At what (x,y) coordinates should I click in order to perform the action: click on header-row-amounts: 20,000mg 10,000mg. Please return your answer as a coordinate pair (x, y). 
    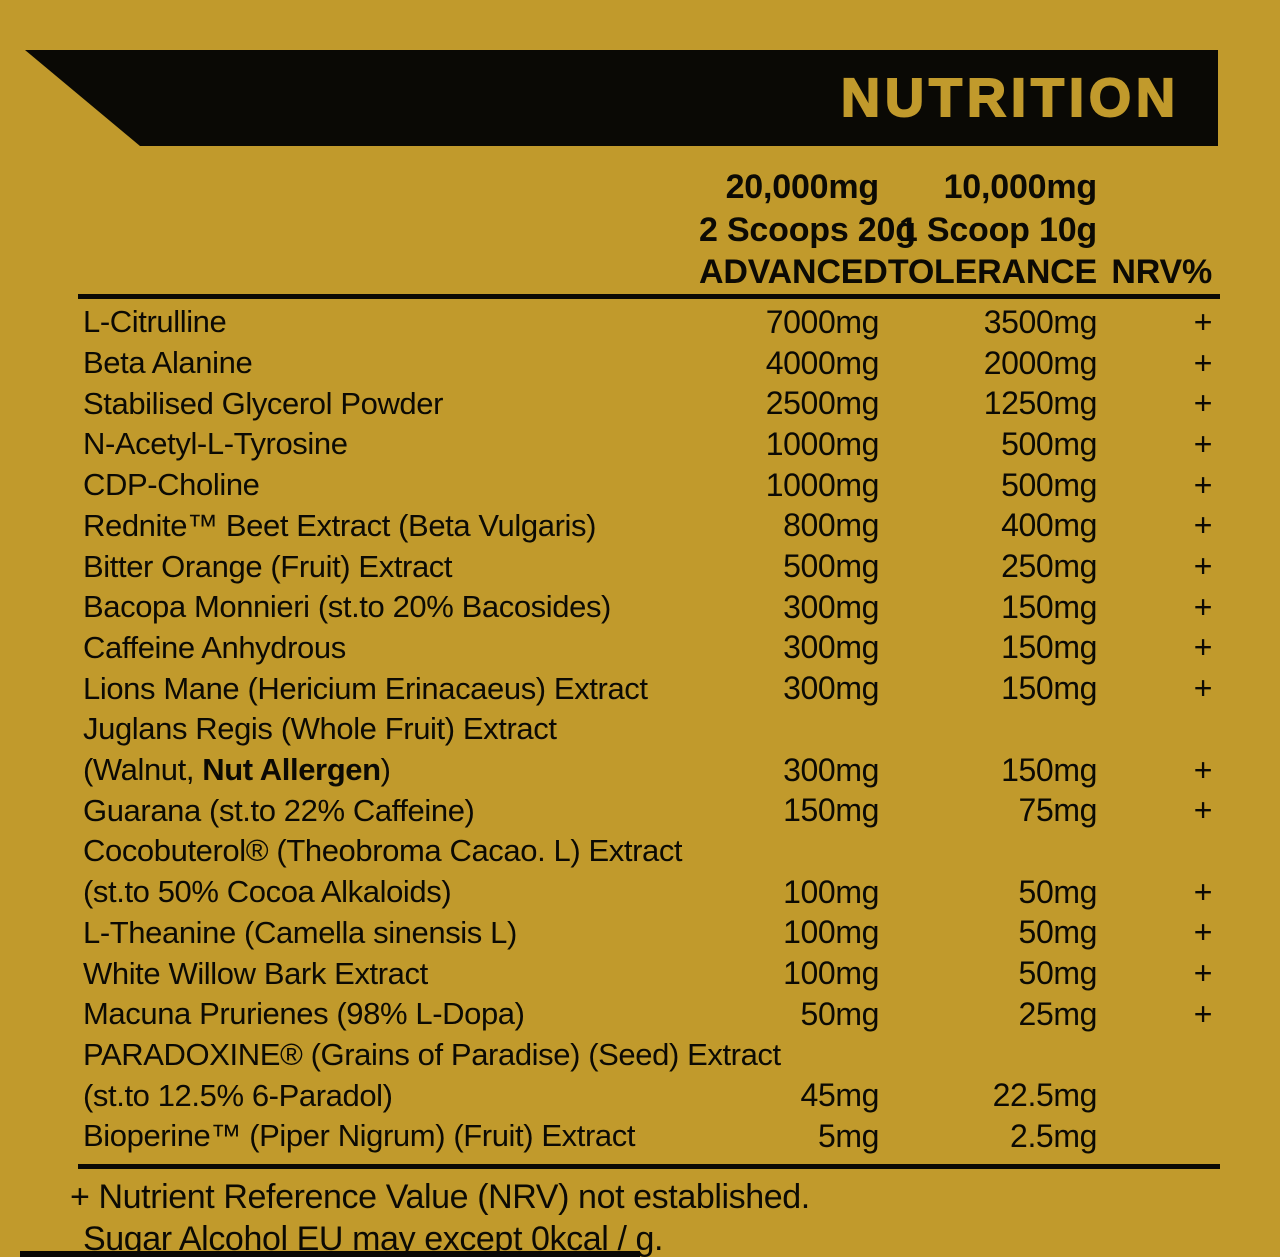
    Looking at the image, I should click on (651, 187).